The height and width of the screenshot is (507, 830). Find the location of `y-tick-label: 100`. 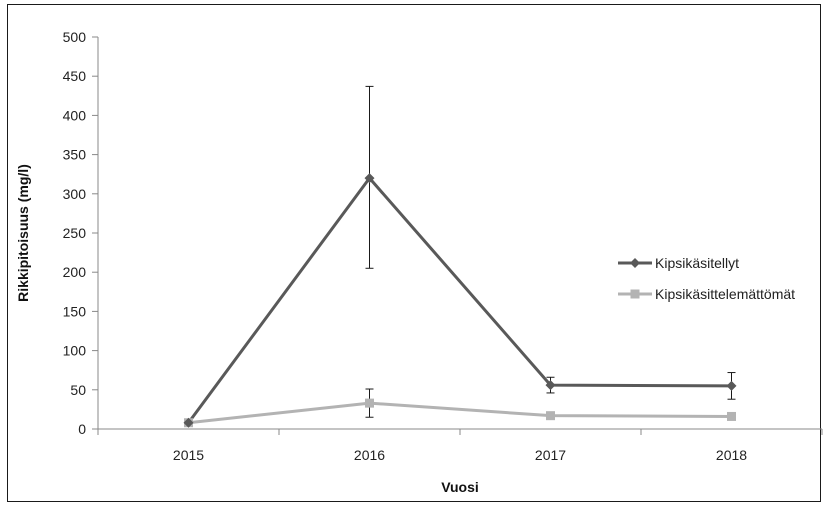

y-tick-label: 100 is located at coordinates (75, 351).